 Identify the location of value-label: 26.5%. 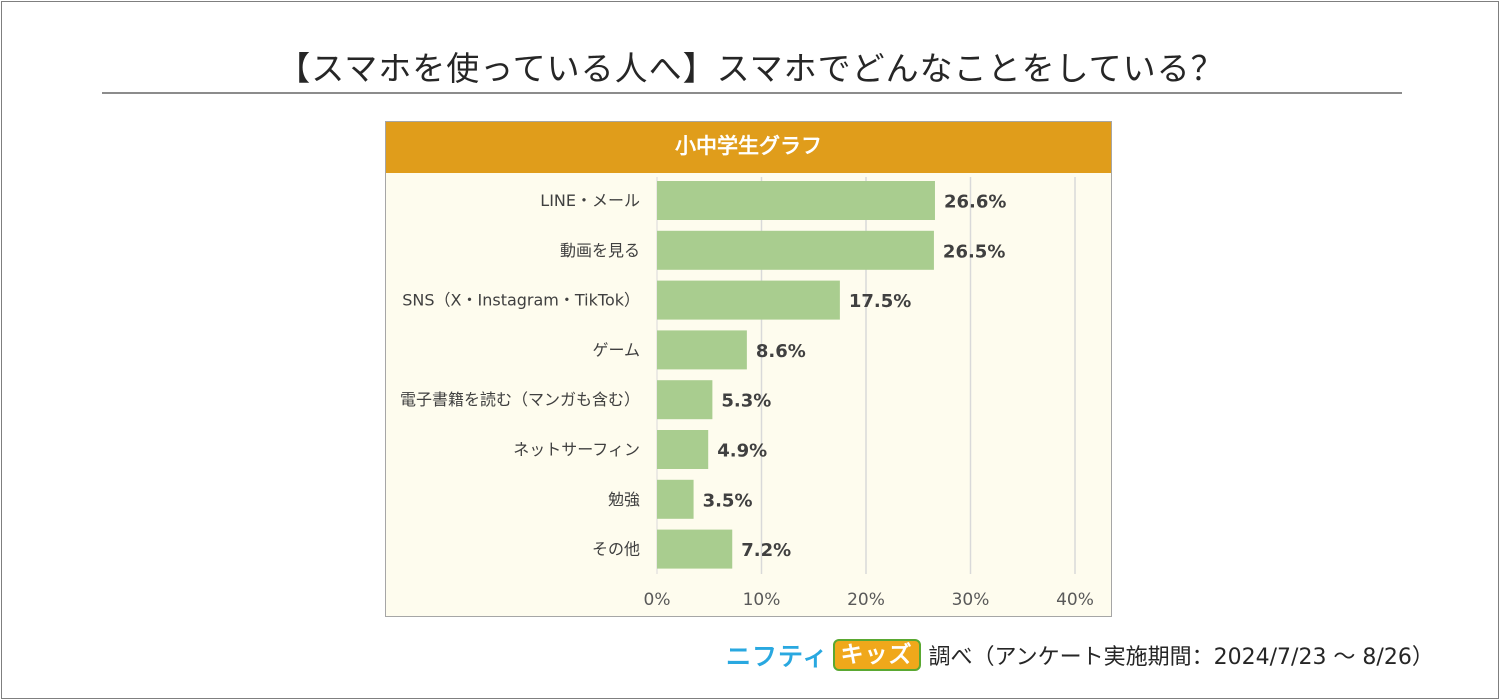
(974, 251).